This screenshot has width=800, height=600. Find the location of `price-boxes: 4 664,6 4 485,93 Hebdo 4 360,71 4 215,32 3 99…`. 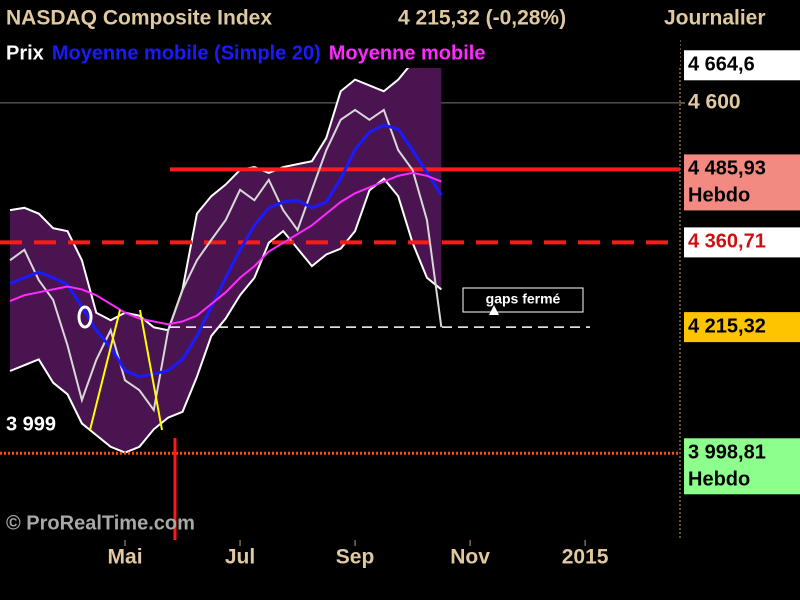

price-boxes: 4 664,6 4 485,93 Hebdo 4 360,71 4 215,32 3 99… is located at coordinates (742, 272).